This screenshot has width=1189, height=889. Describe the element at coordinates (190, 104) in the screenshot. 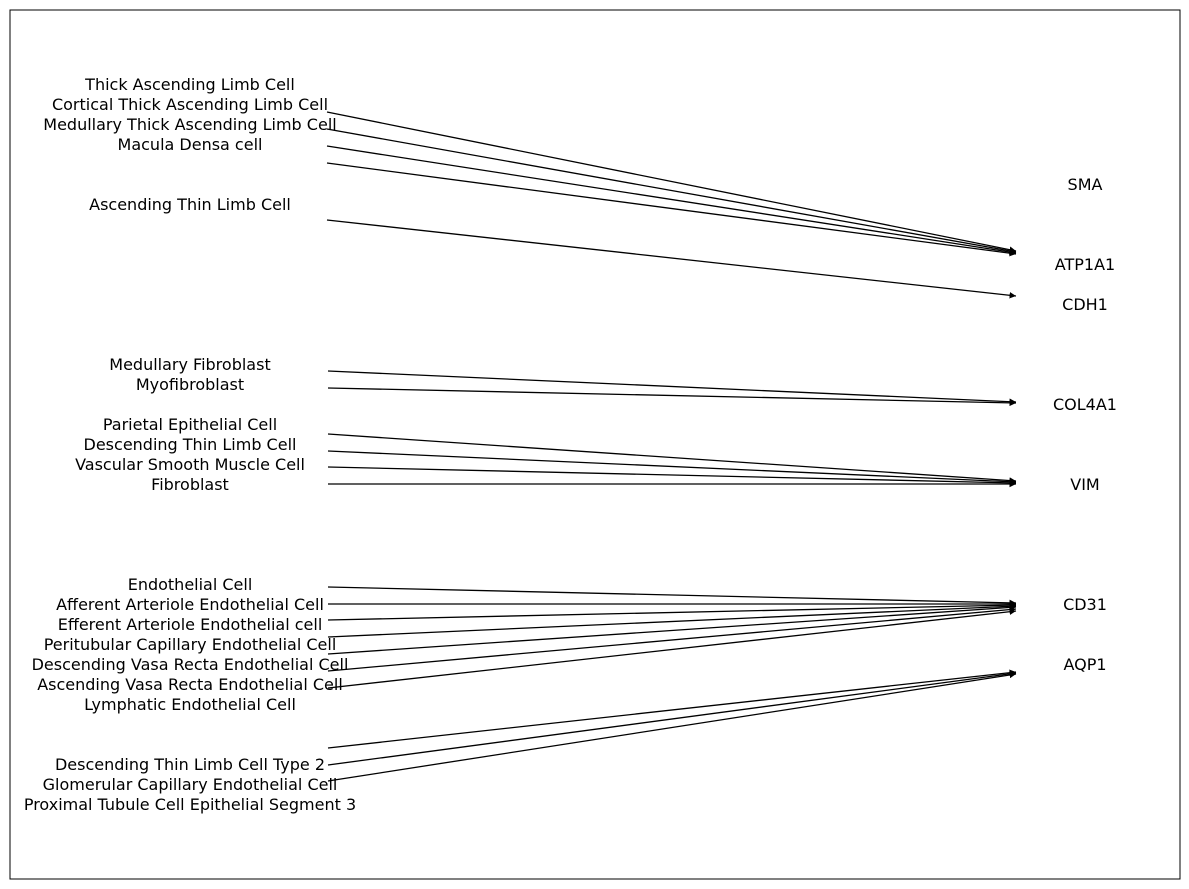

I see `cell-type-label: Cortical Thick Ascending Limb Cell` at that location.